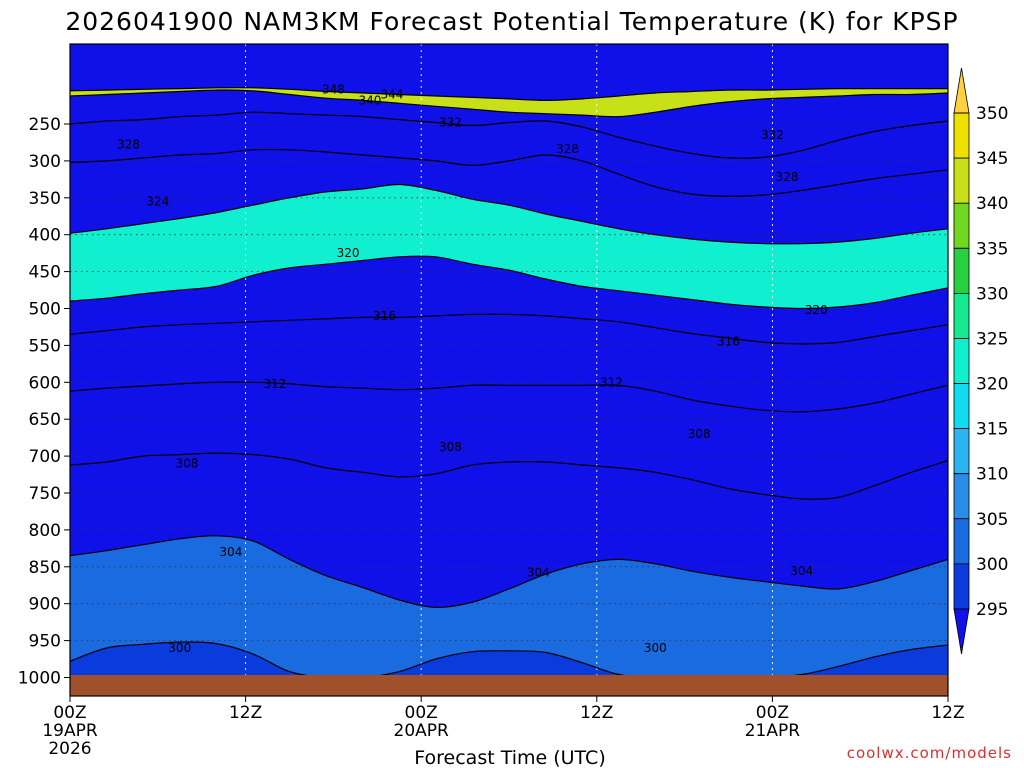 The image size is (1024, 768). I want to click on x-tick-date: 19APR, so click(70, 731).